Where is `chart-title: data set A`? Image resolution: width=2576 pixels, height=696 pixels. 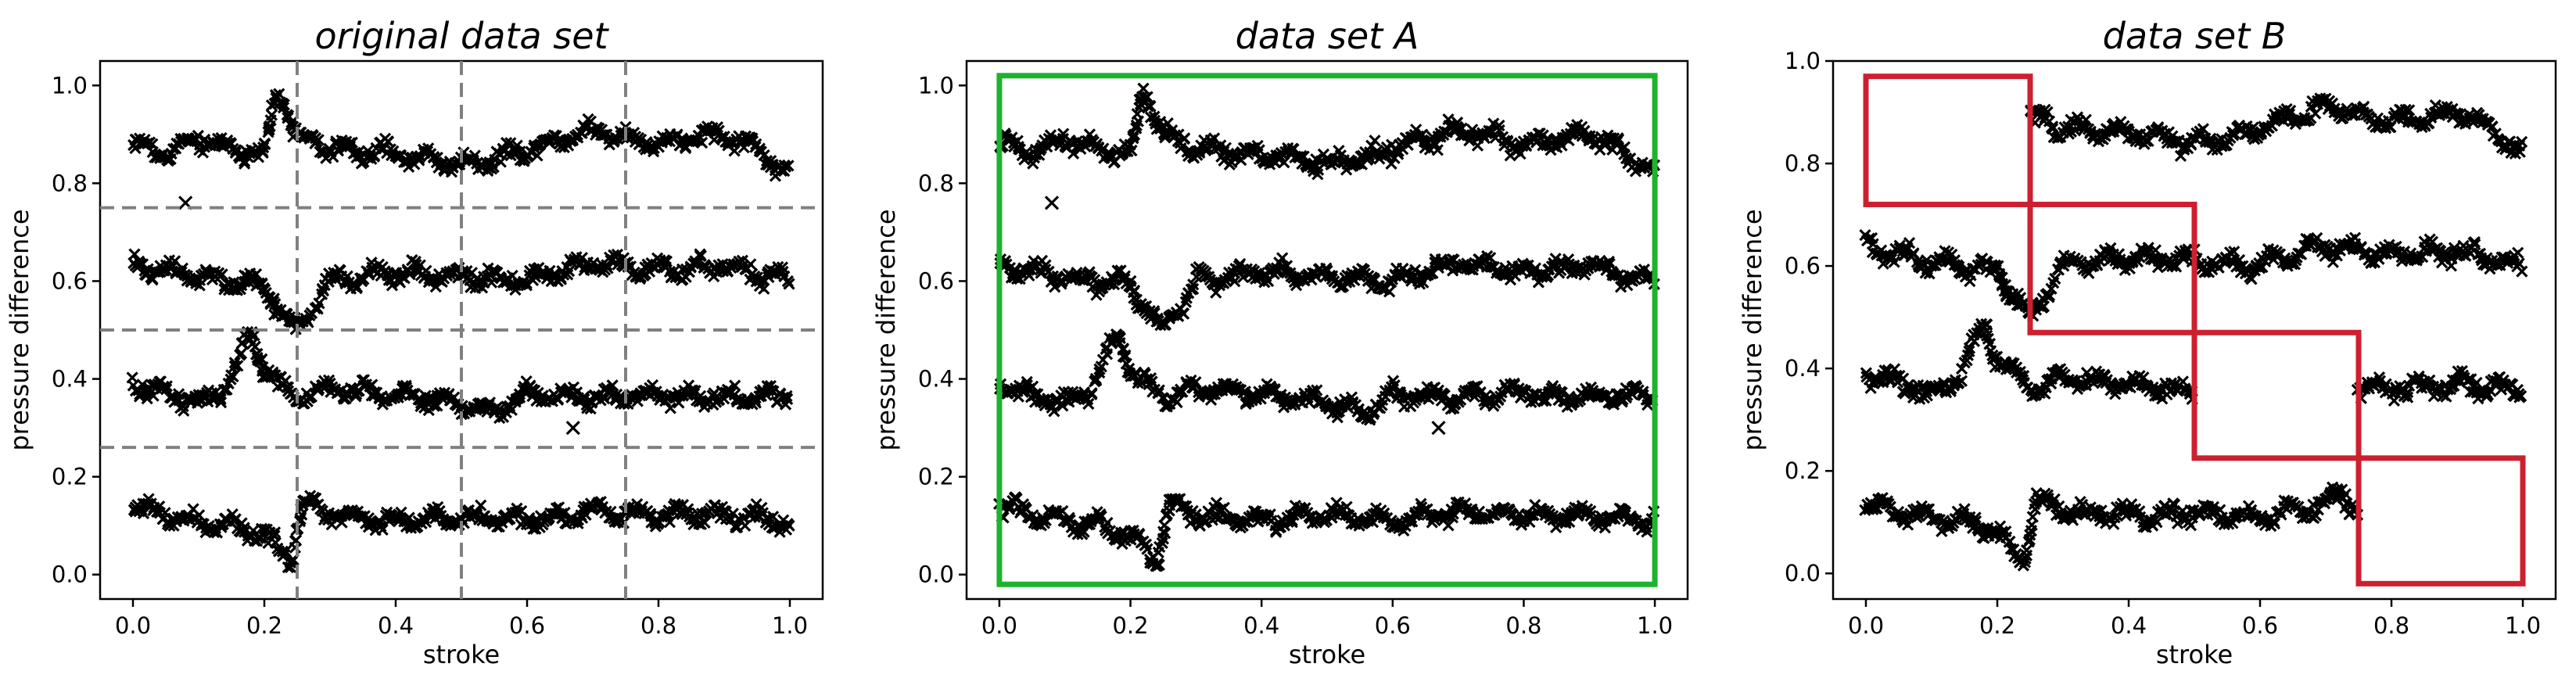
chart-title: data set A is located at coordinates (1327, 36).